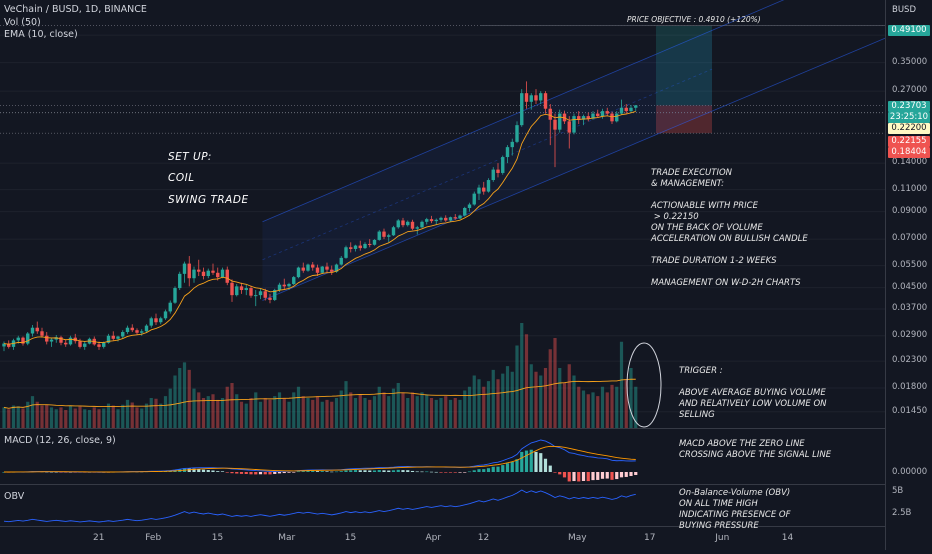 This screenshot has width=932, height=554. I want to click on price-axis-separator, so click(885, 275).